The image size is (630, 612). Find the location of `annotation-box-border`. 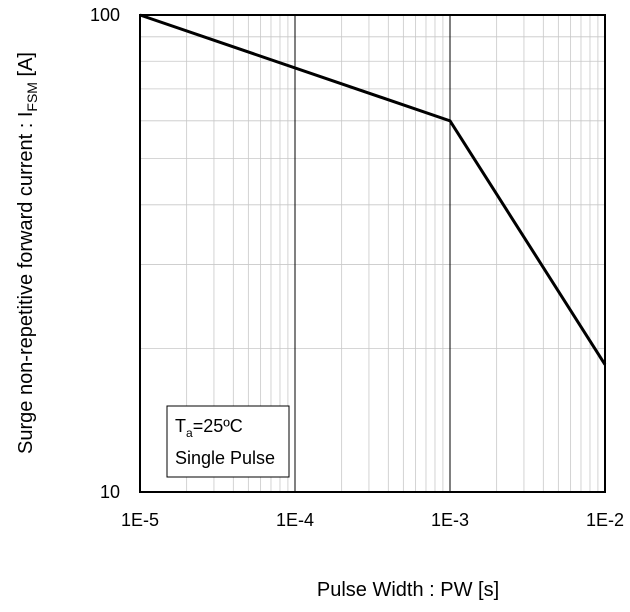

annotation-box-border is located at coordinates (228, 441).